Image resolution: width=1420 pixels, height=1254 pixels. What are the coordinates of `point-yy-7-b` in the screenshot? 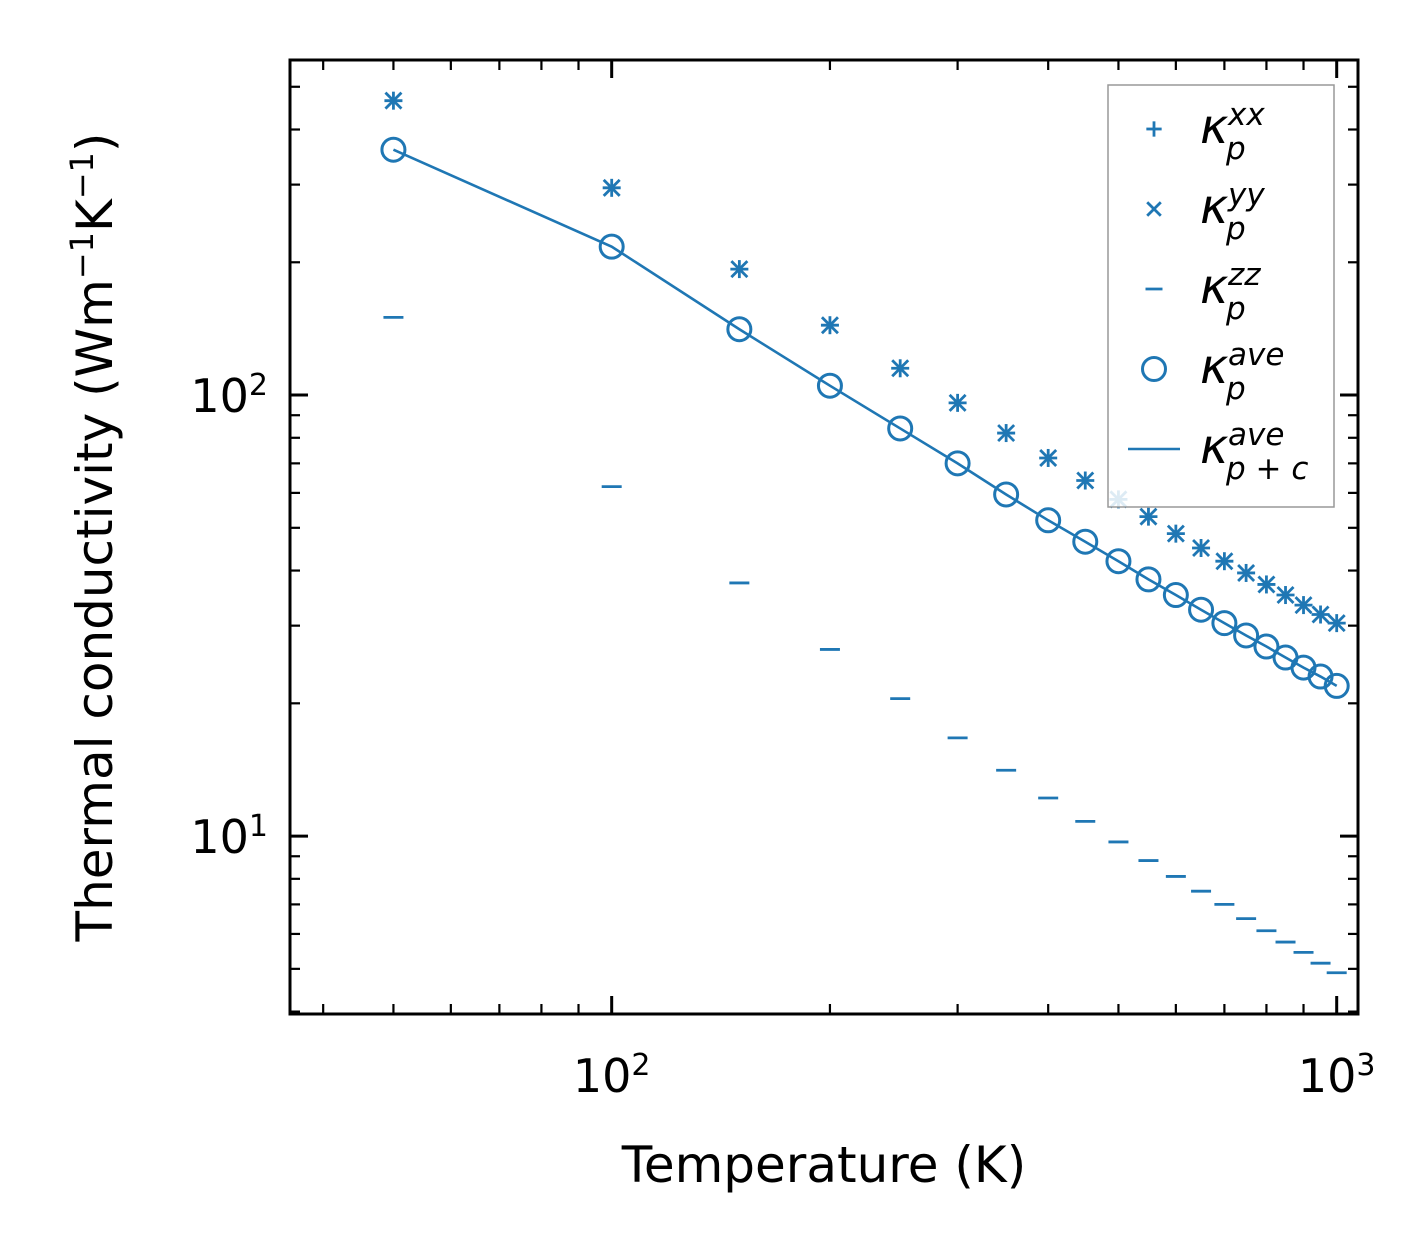 It's located at (1048, 457).